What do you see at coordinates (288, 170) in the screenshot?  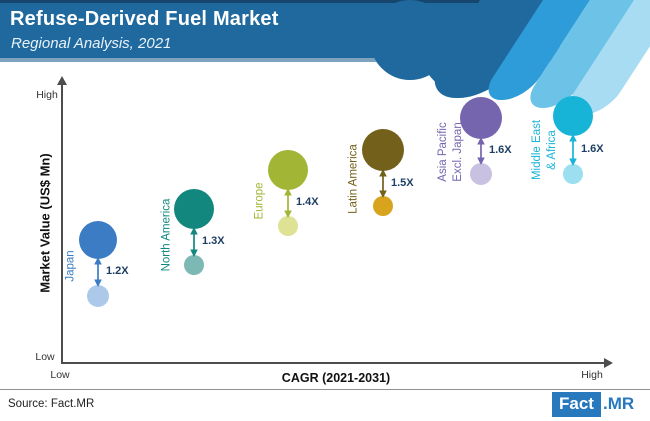 I see `region-bubble-large-europe` at bounding box center [288, 170].